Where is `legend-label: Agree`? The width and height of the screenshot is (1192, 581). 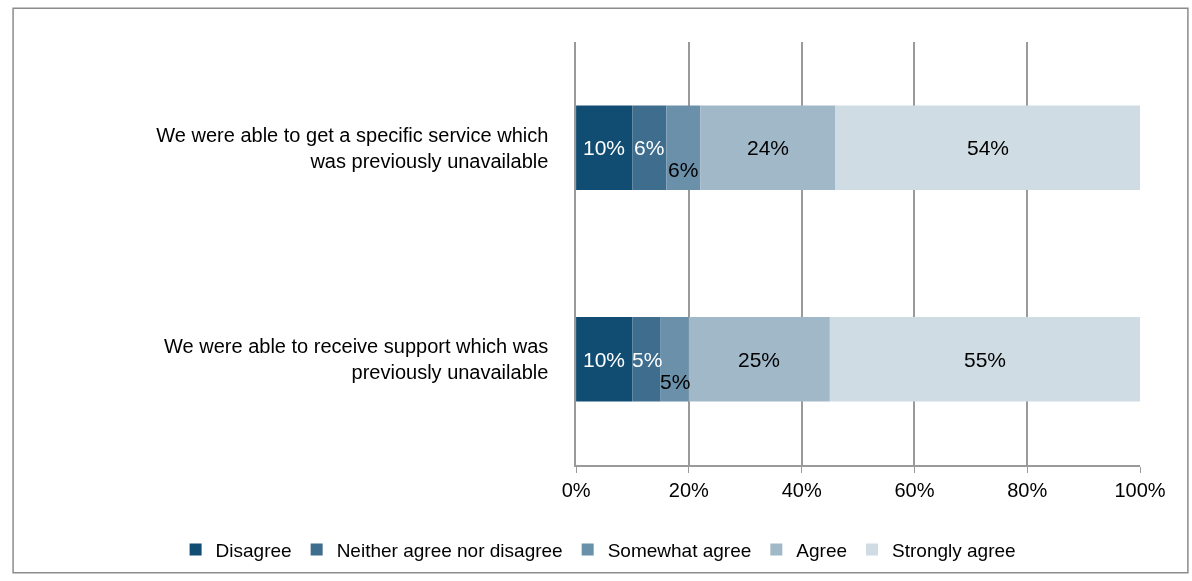
legend-label: Agree is located at coordinates (822, 550).